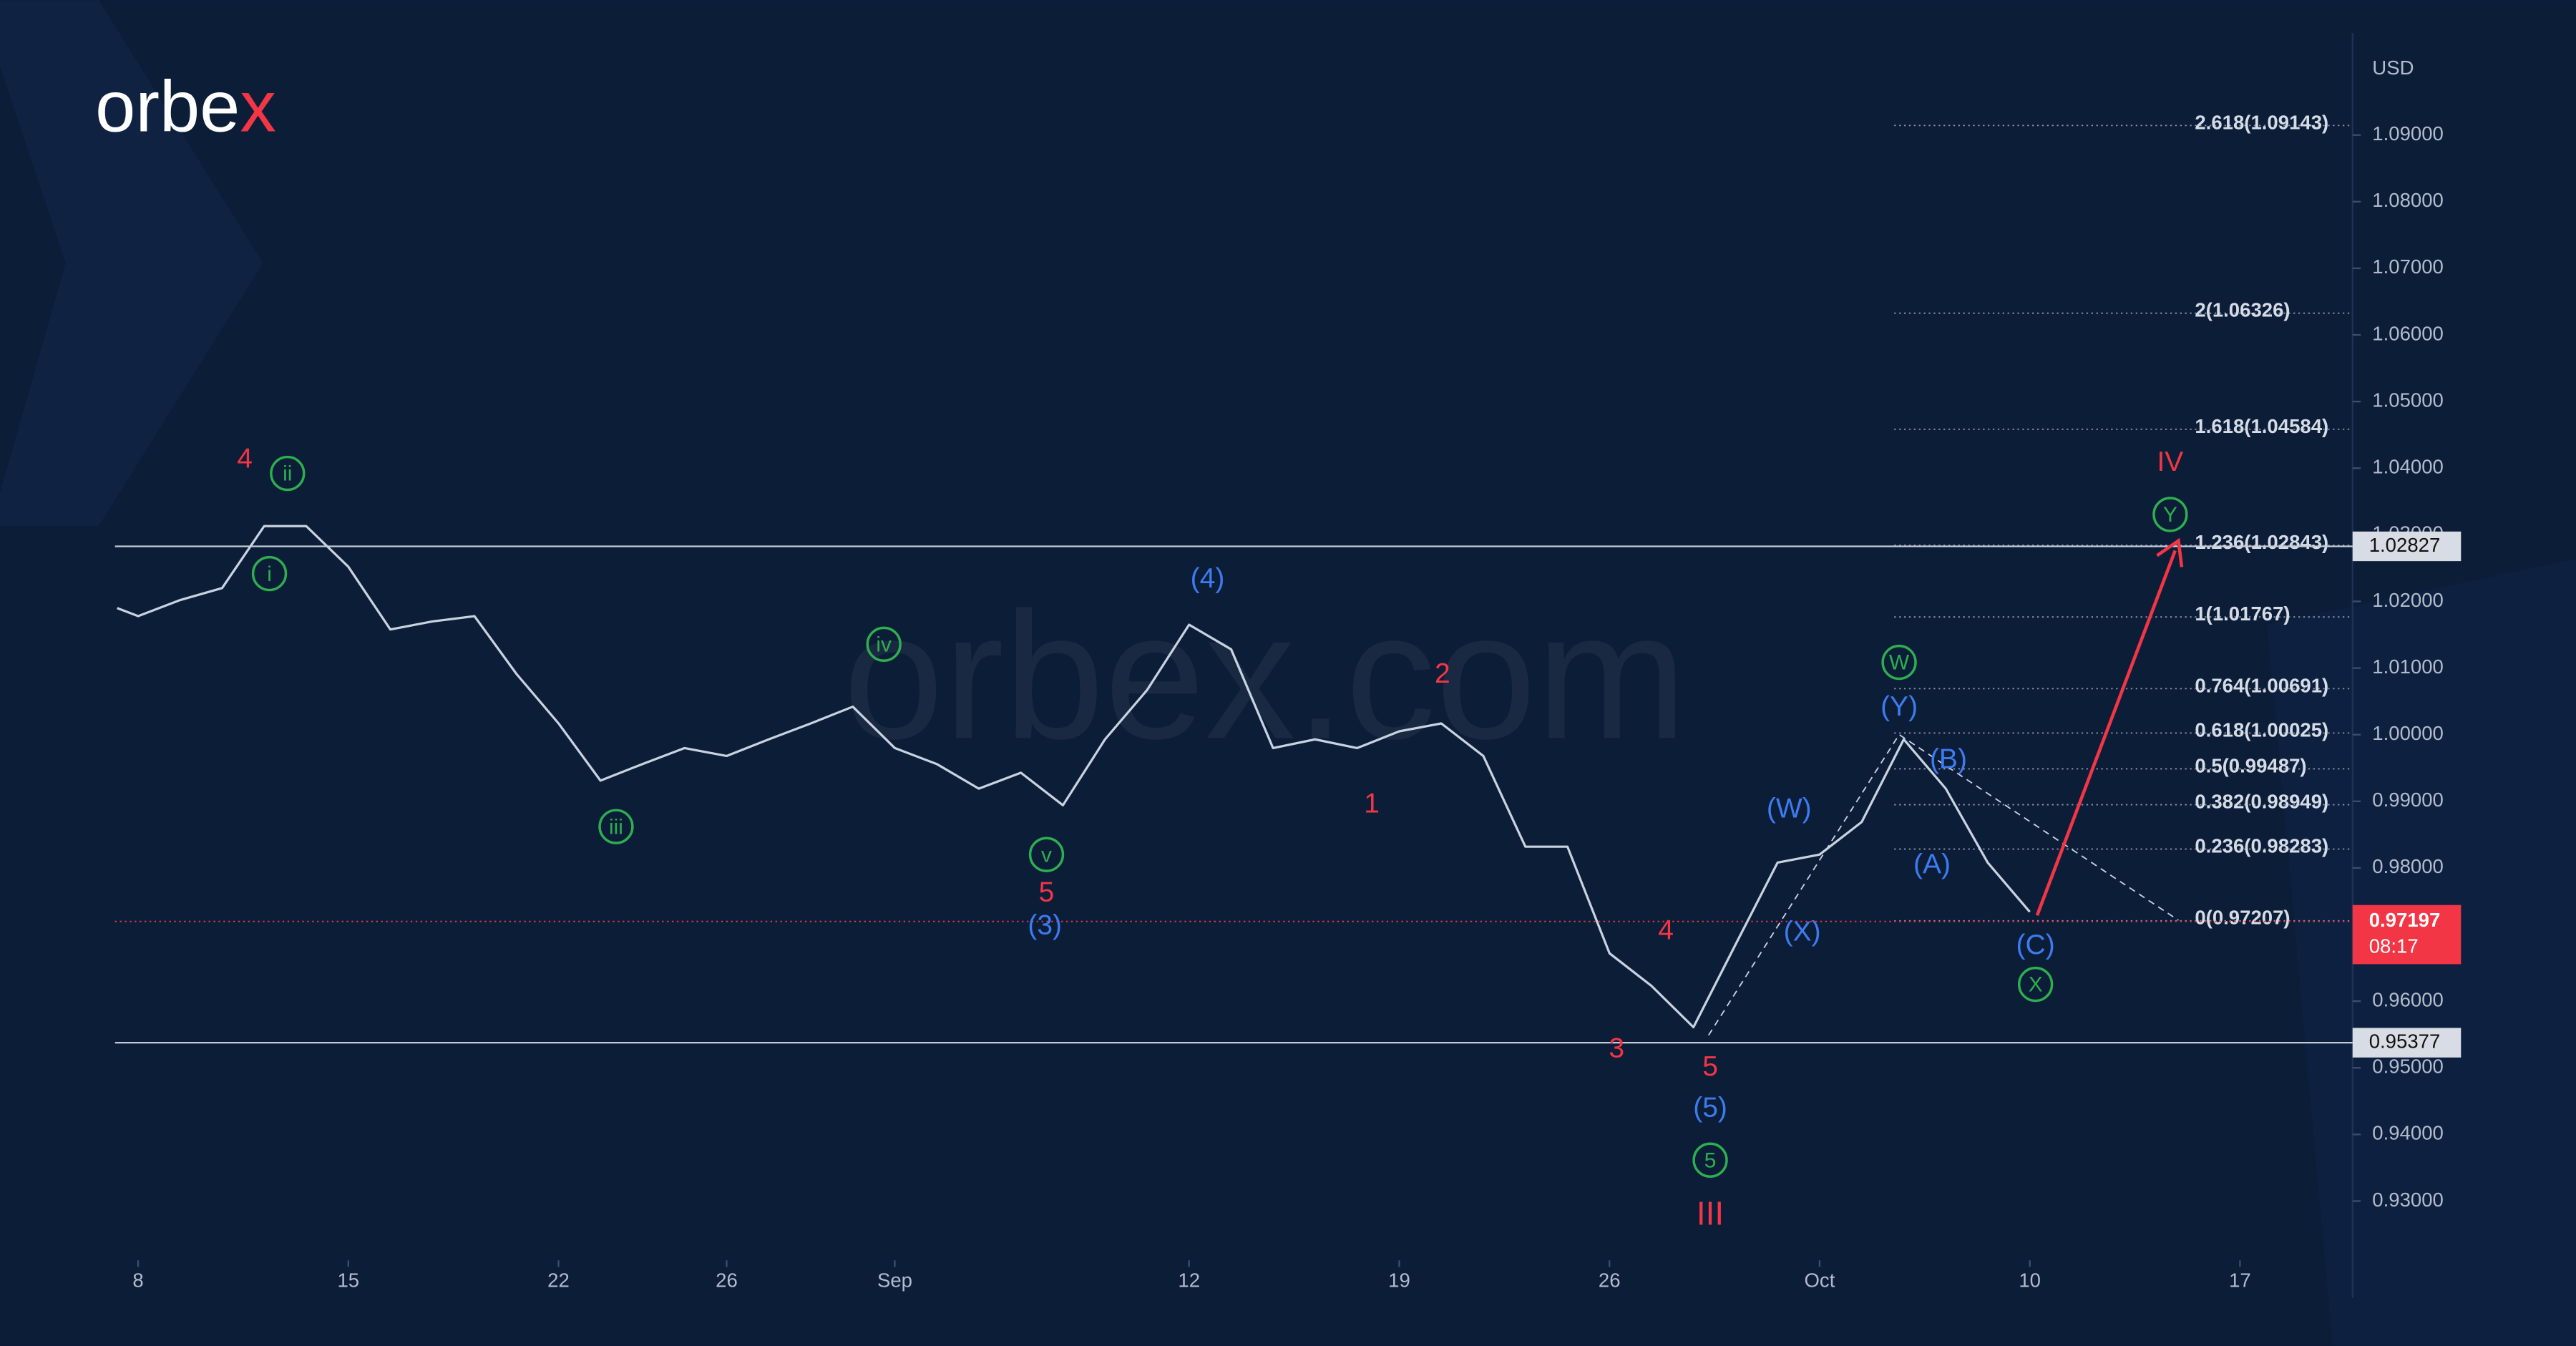  What do you see at coordinates (2106, 733) in the screenshot?
I see `projection-arrow` at bounding box center [2106, 733].